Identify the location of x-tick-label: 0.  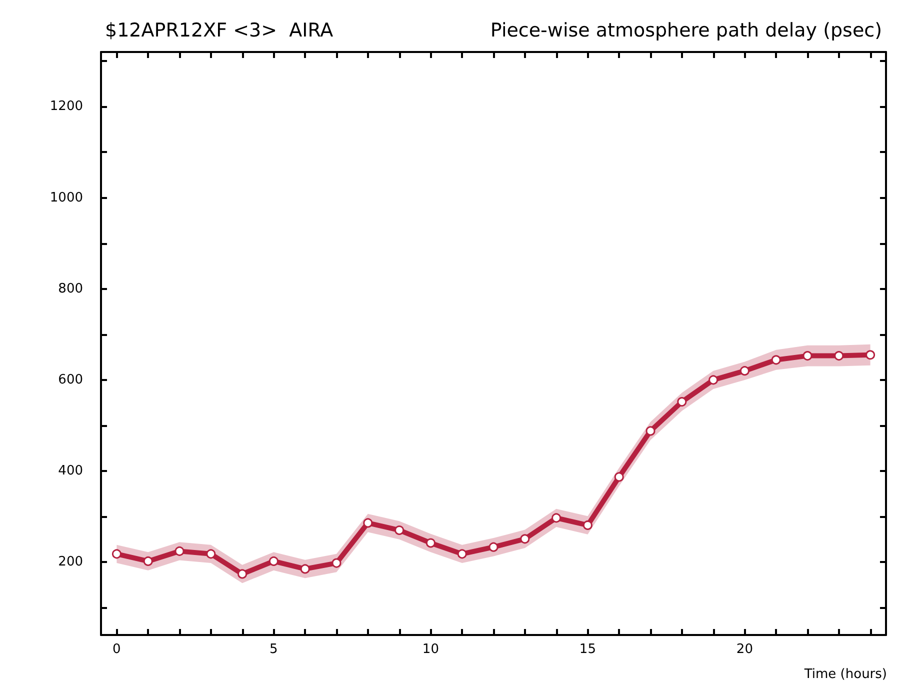
(116, 649).